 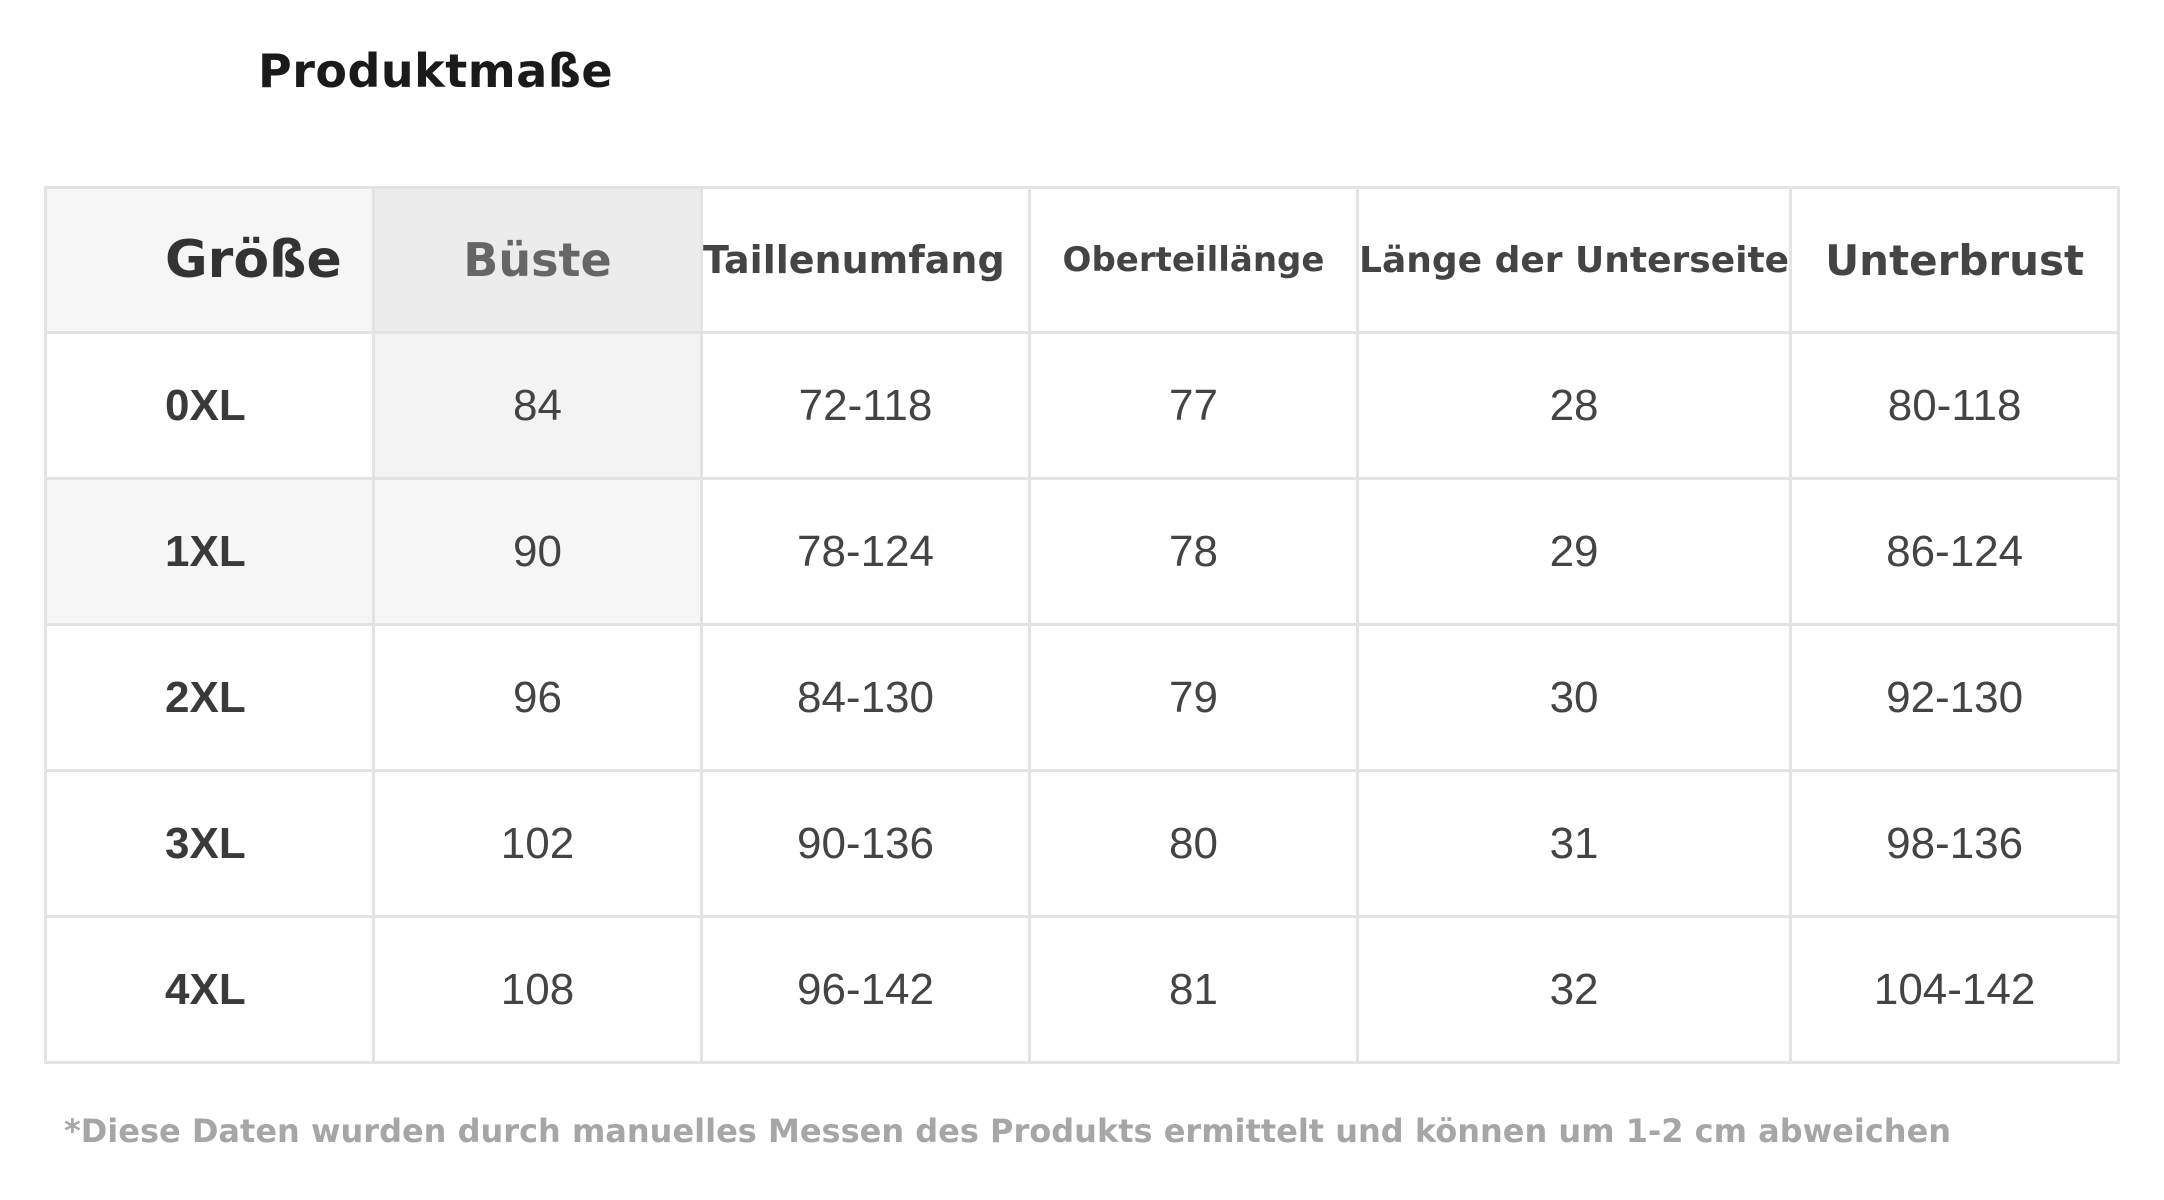 I want to click on underbust-cell: 98-136, so click(x=1955, y=843).